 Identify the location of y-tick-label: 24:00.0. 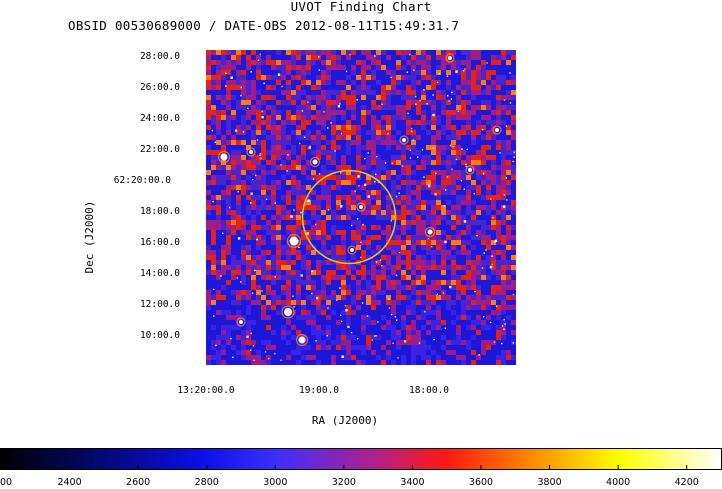
(160, 118).